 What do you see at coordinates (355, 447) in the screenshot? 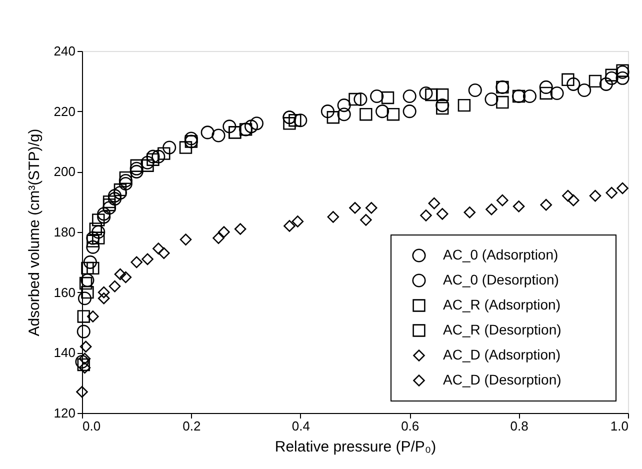
I see `x-axis-title: Relative pressure (P/P₀)` at bounding box center [355, 447].